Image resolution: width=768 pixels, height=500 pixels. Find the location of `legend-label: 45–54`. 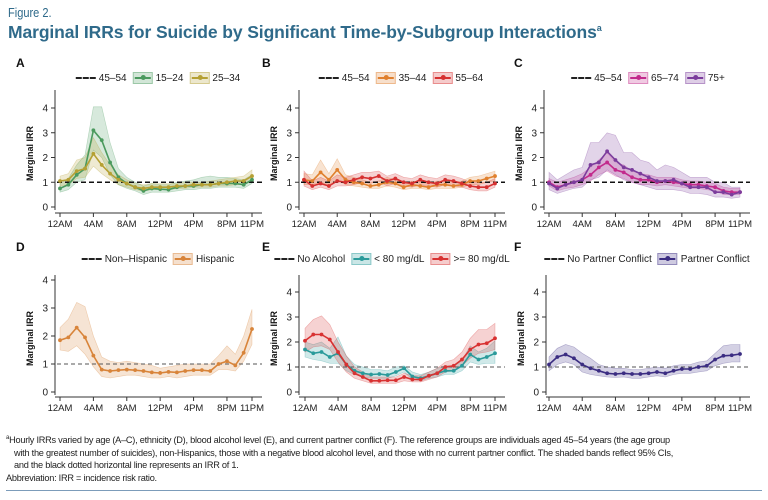

legend-label: 45–54 is located at coordinates (608, 78).